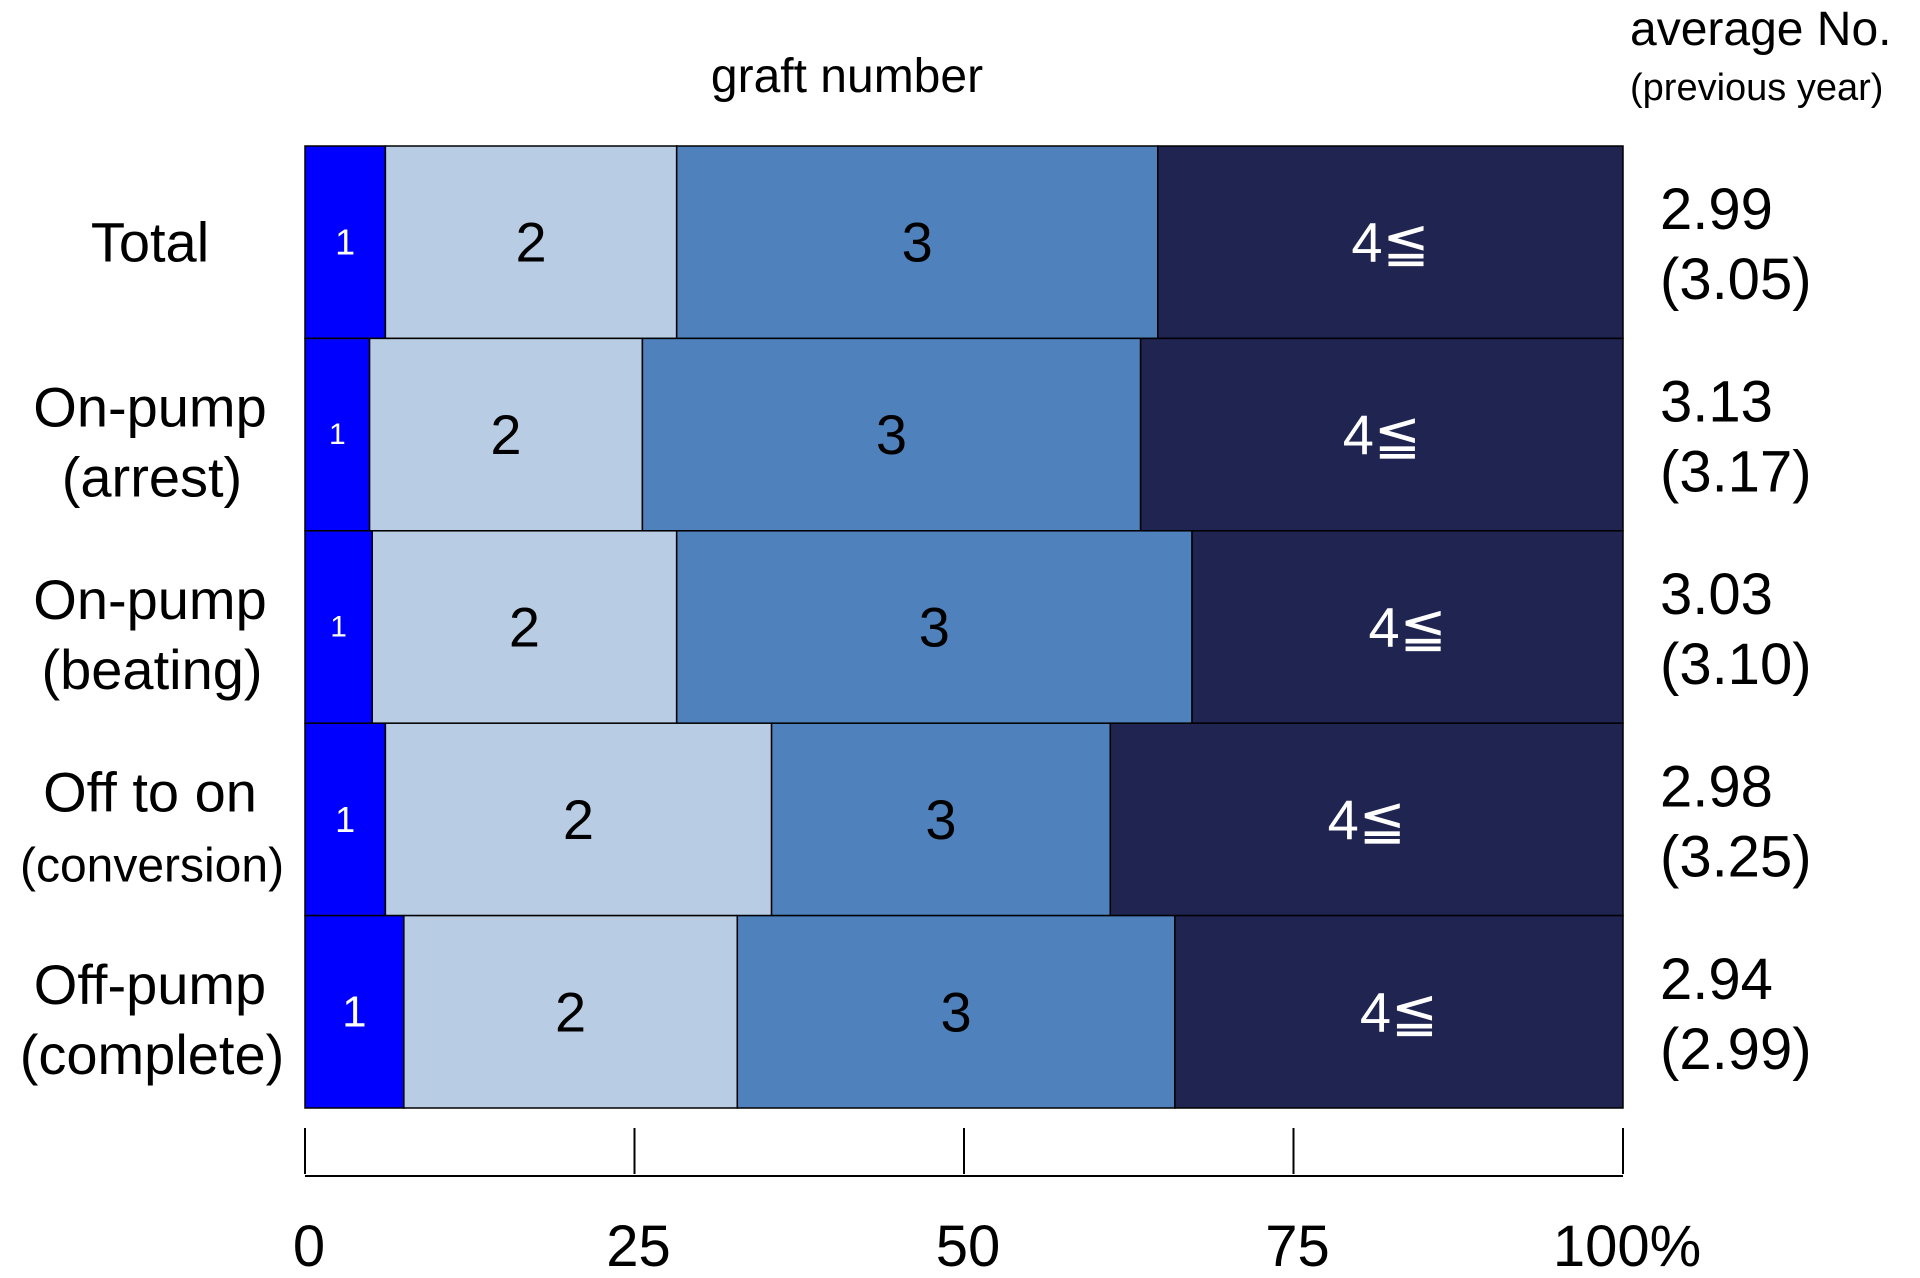 This screenshot has width=1920, height=1278. What do you see at coordinates (152, 865) in the screenshot?
I see `row-label-line2-4: (conversion)` at bounding box center [152, 865].